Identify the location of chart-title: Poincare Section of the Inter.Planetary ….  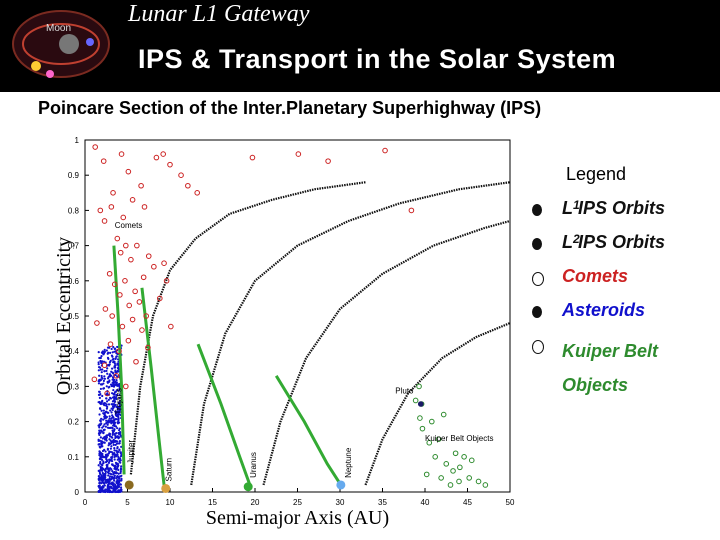
(290, 108).